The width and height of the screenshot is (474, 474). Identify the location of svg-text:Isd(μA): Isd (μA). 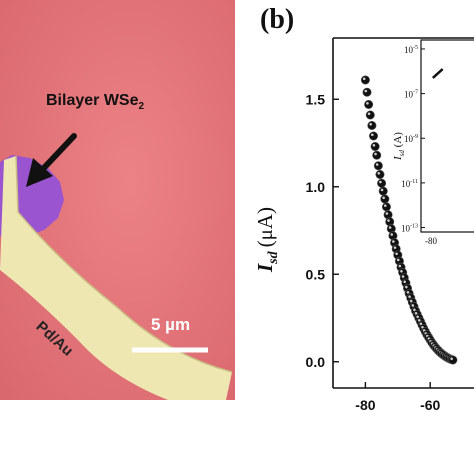
(267, 240).